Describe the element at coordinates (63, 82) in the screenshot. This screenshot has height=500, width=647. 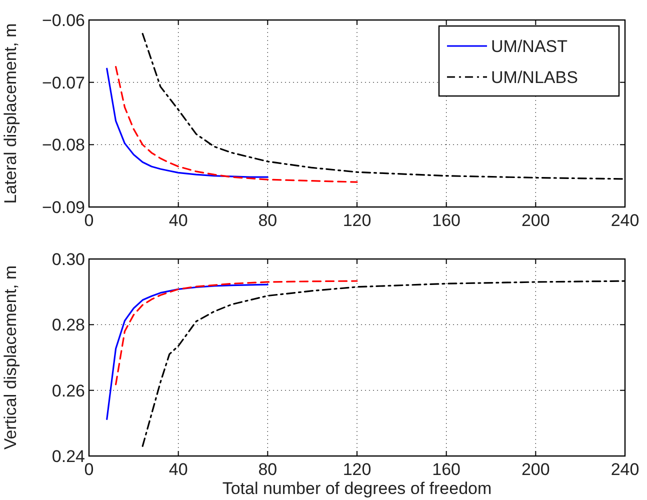
I see `y-tick-label: −0.07` at that location.